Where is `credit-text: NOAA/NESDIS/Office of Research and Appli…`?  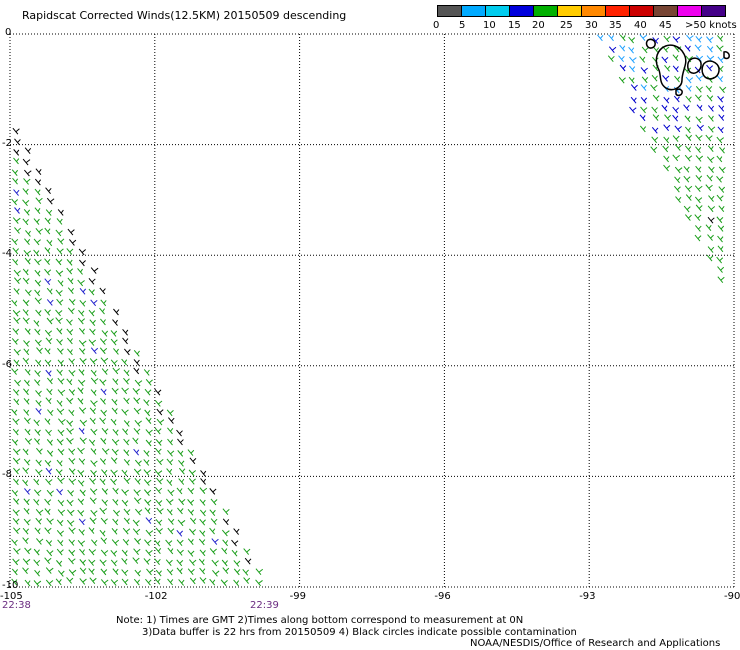 credit-text: NOAA/NESDIS/Office of Research and Appli… is located at coordinates (595, 643).